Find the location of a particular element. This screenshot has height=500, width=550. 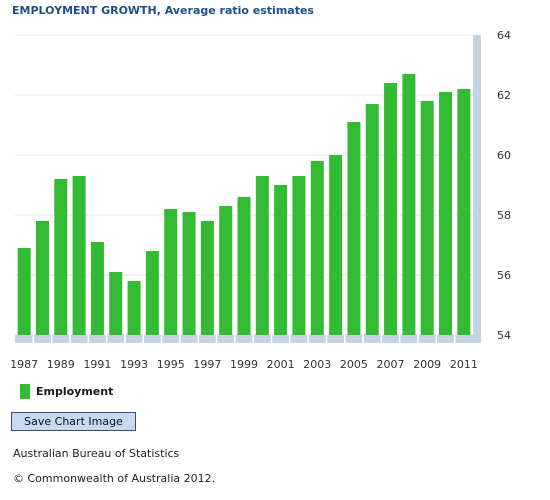

y-tick-label-0: 54 is located at coordinates (504, 335).